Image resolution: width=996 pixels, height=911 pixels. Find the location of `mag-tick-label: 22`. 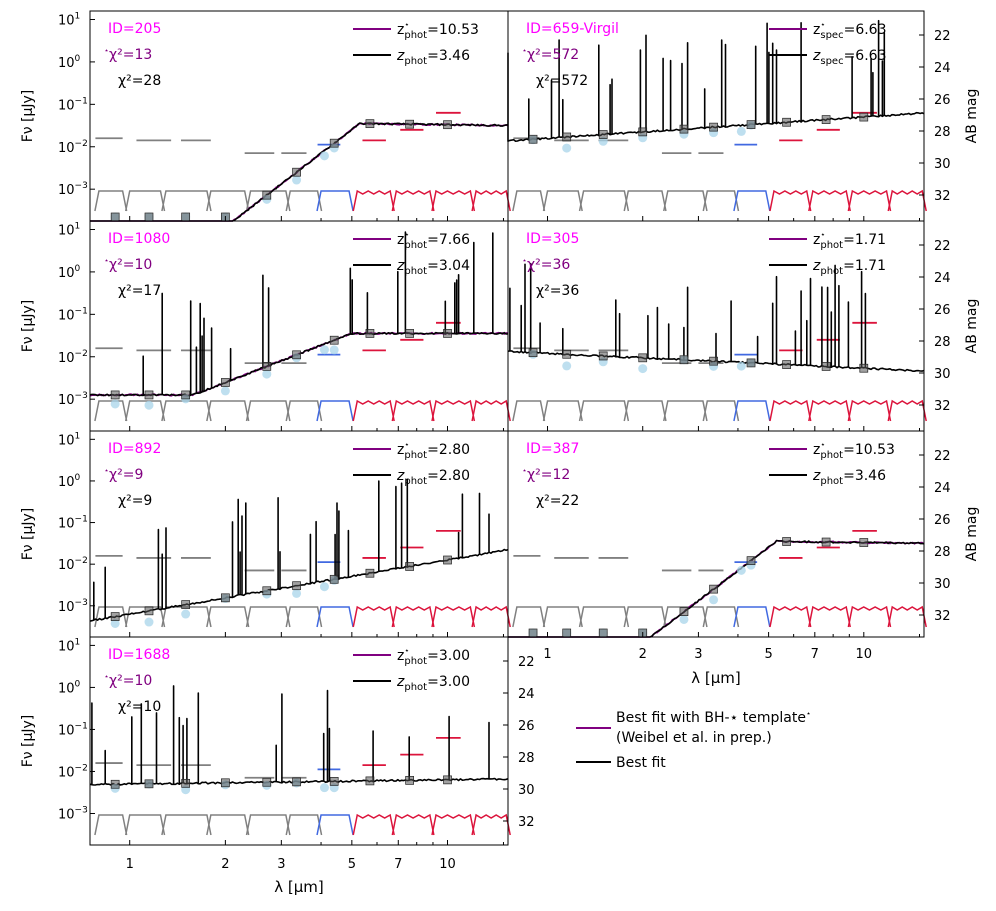

mag-tick-label: 22 is located at coordinates (942, 456).